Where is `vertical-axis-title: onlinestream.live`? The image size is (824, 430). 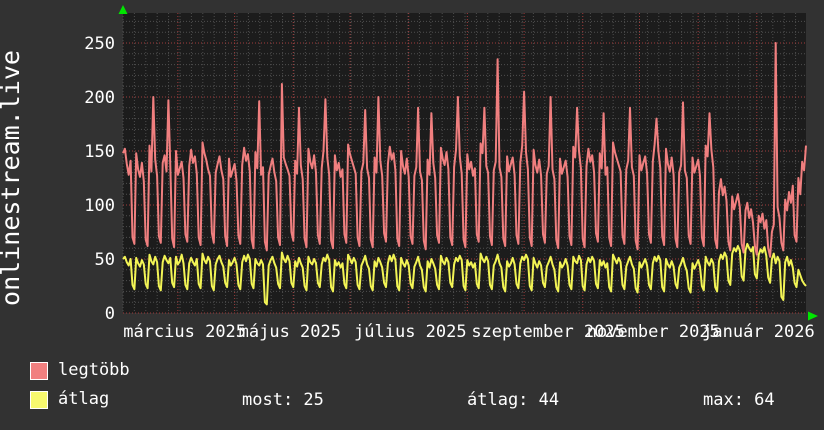
vertical-axis-title: onlinestream.live is located at coordinates (12, 178).